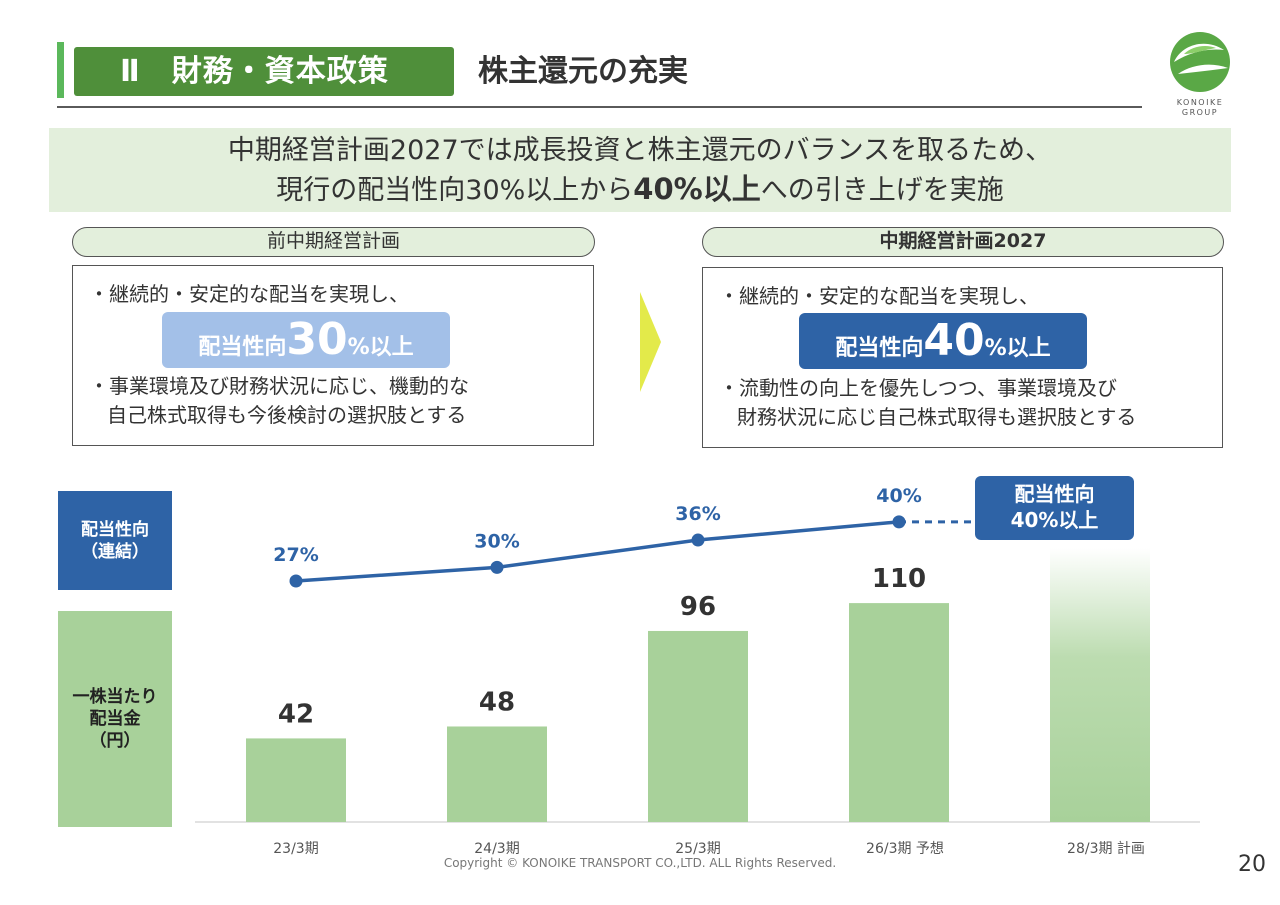 The image size is (1280, 905). What do you see at coordinates (1252, 864) in the screenshot?
I see `page-number: 20` at bounding box center [1252, 864].